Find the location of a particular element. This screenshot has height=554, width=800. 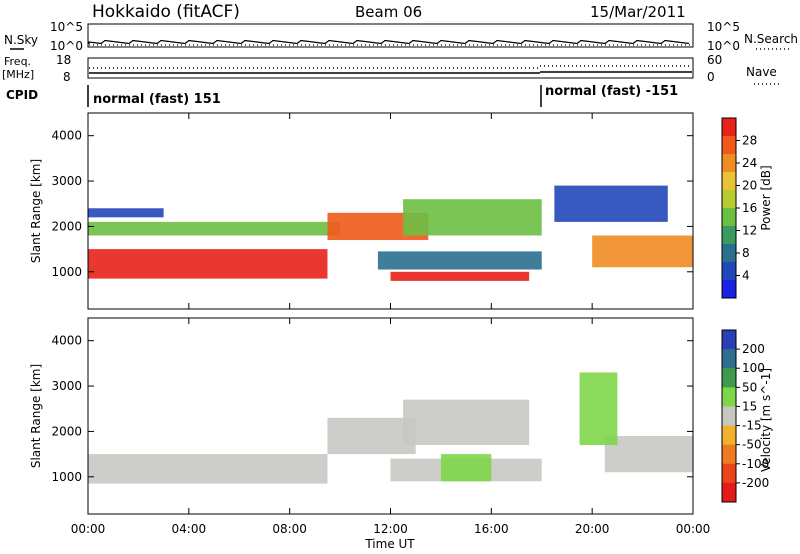

freq-label-line2: [MHz] is located at coordinates (18, 74).